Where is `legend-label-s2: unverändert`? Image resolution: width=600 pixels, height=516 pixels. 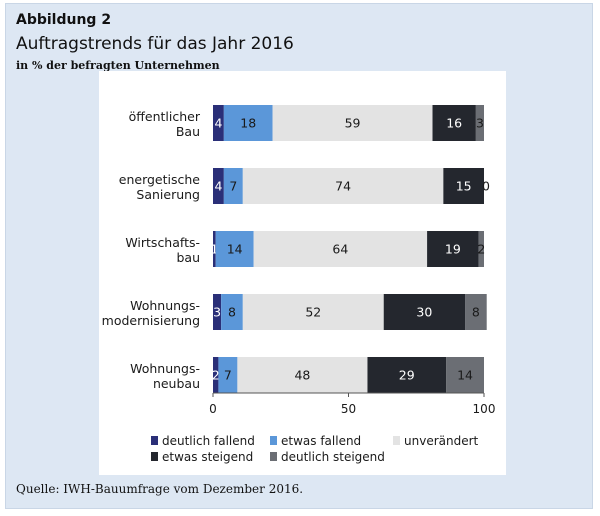
legend-label-s2: unverändert is located at coordinates (441, 441).